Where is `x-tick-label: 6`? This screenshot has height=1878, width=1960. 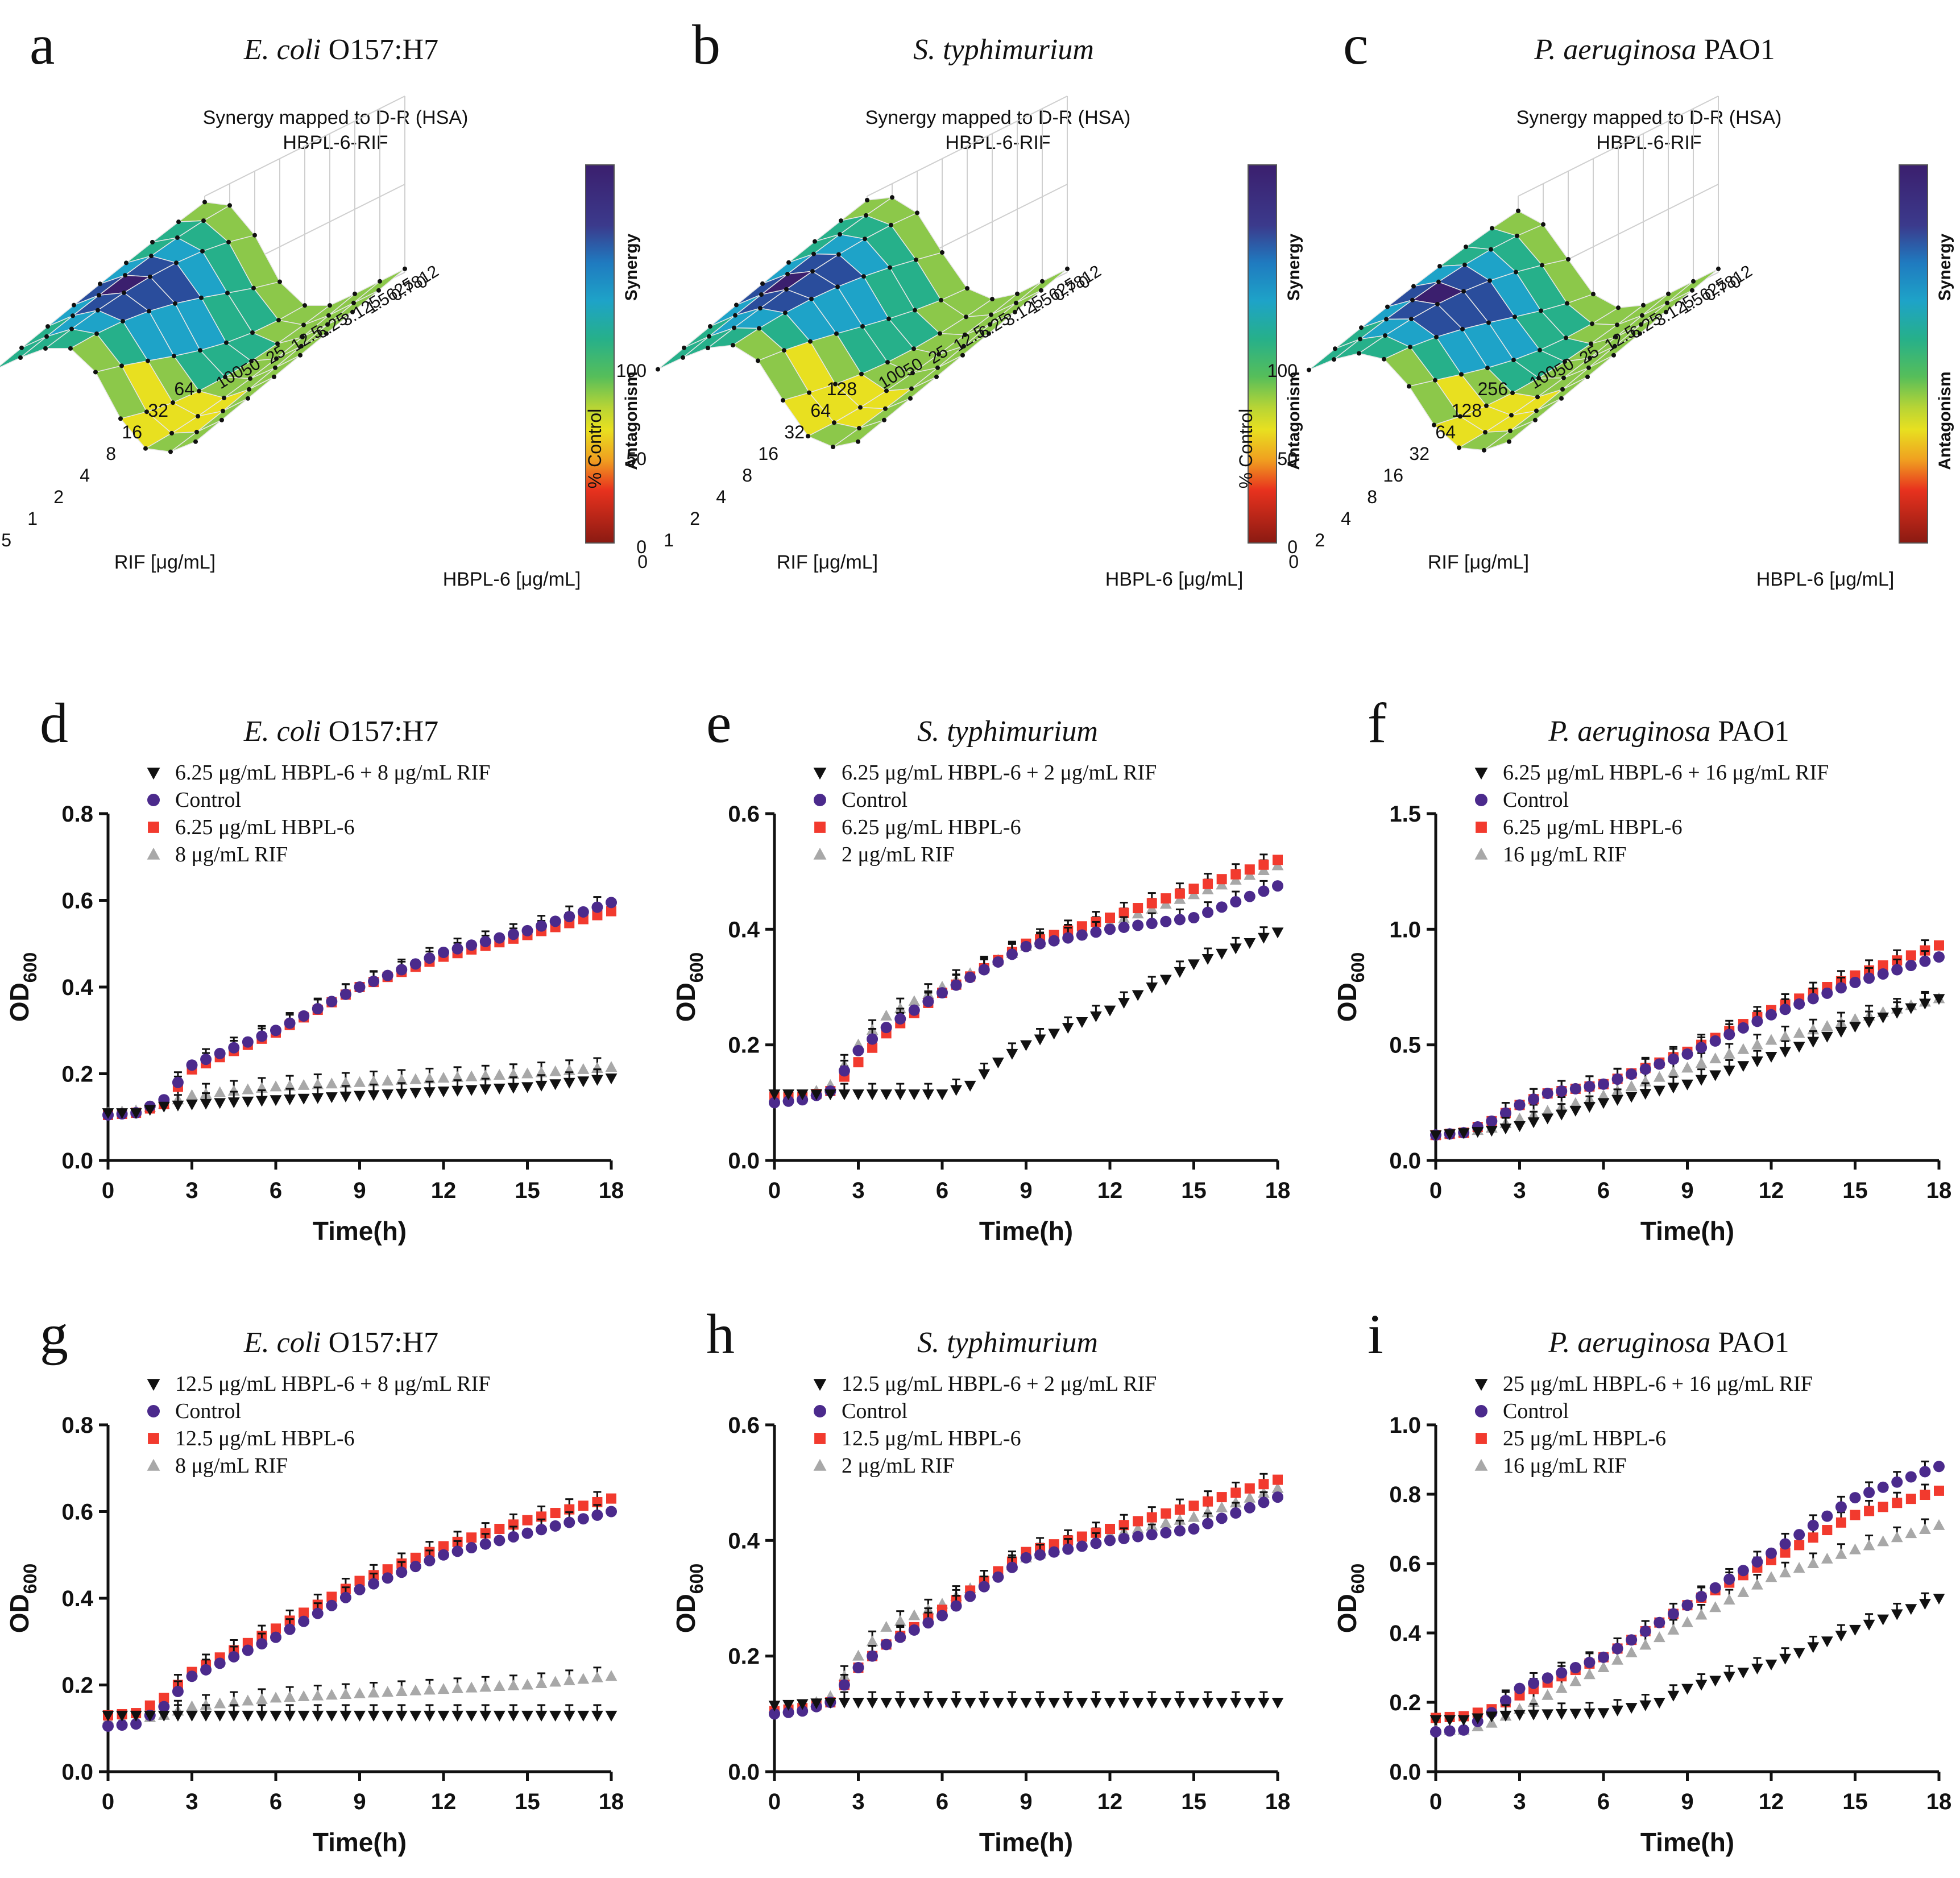
x-tick-label: 6 is located at coordinates (942, 1190).